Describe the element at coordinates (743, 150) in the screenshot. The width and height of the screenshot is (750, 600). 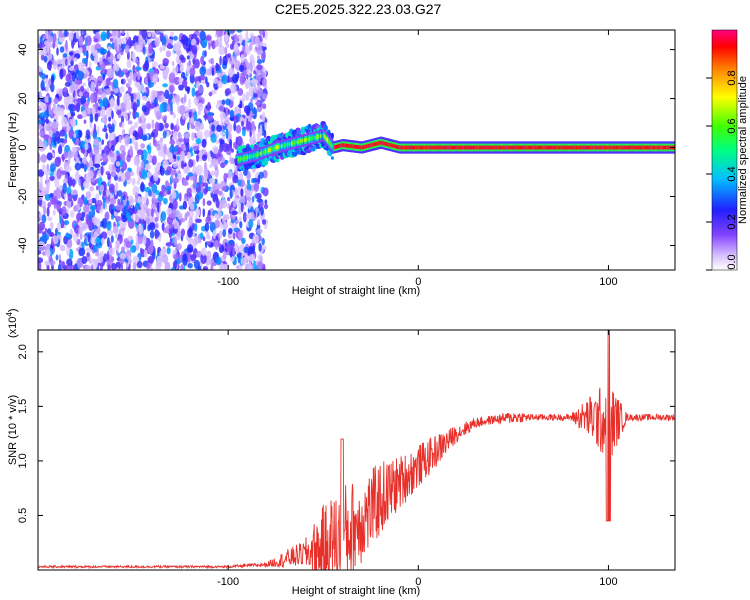
I see `colorbar-label: Normalized spectral amplitude` at that location.